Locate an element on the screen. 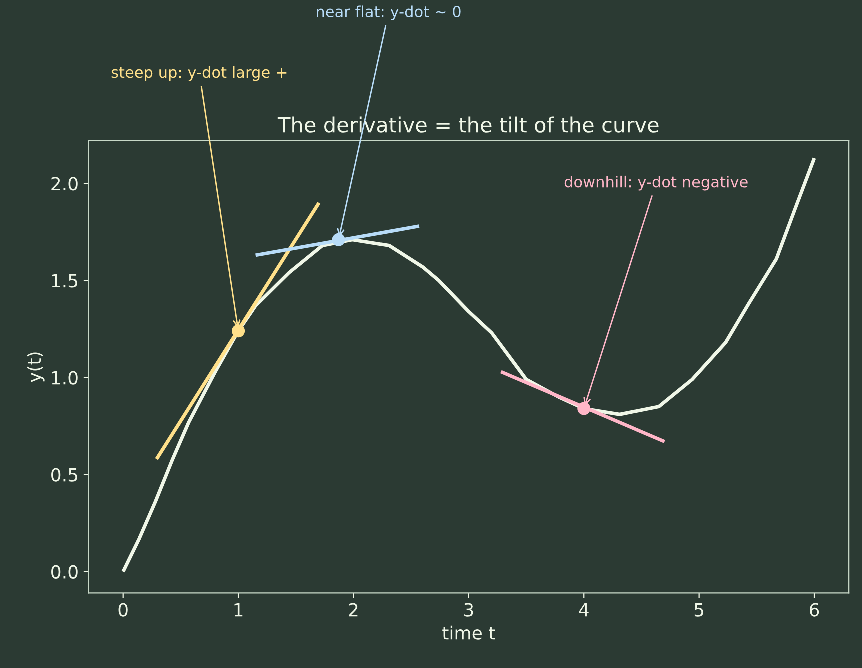  y-tick-label: 1.0 is located at coordinates (65, 378).